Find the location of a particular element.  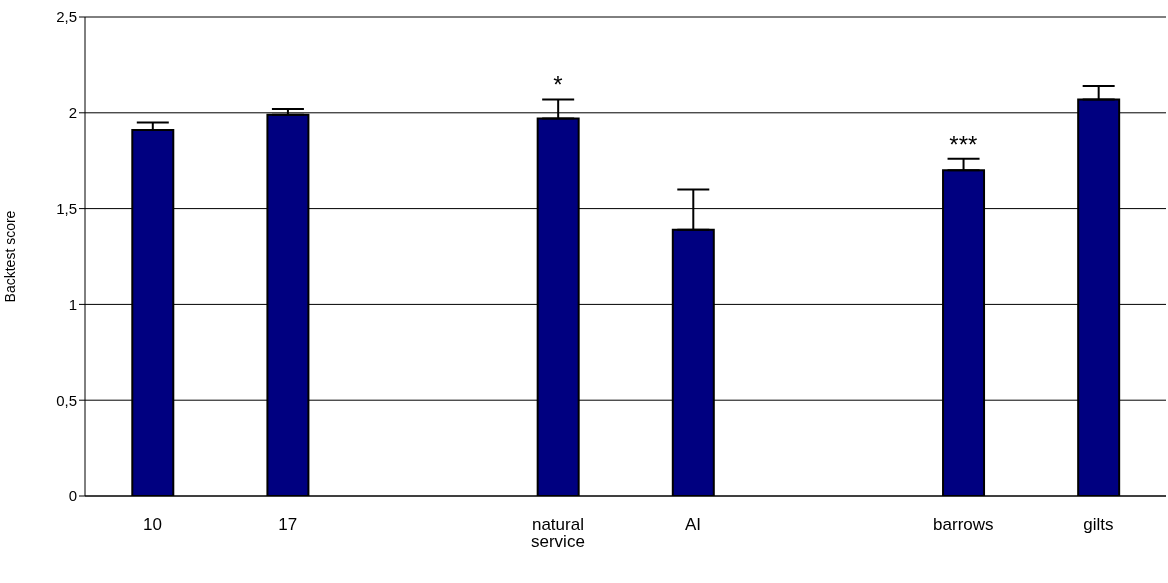

y-tick-label: 0,5 is located at coordinates (66, 400).